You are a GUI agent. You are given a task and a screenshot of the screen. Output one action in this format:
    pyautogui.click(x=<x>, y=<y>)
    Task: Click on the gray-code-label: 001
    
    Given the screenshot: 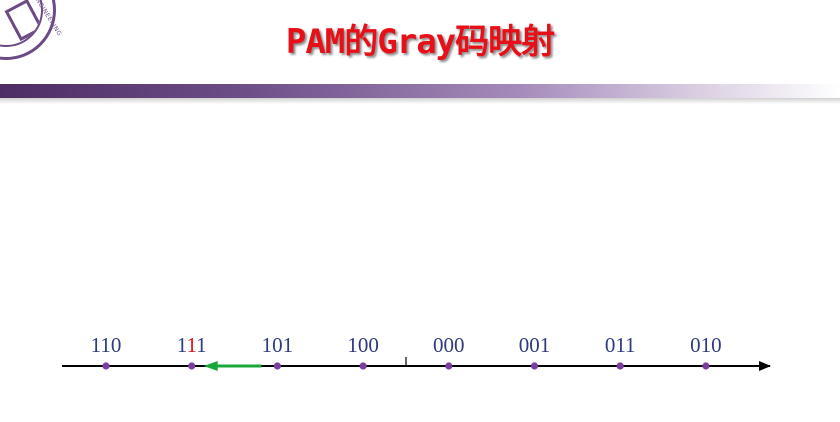 What is the action you would take?
    pyautogui.click(x=535, y=345)
    